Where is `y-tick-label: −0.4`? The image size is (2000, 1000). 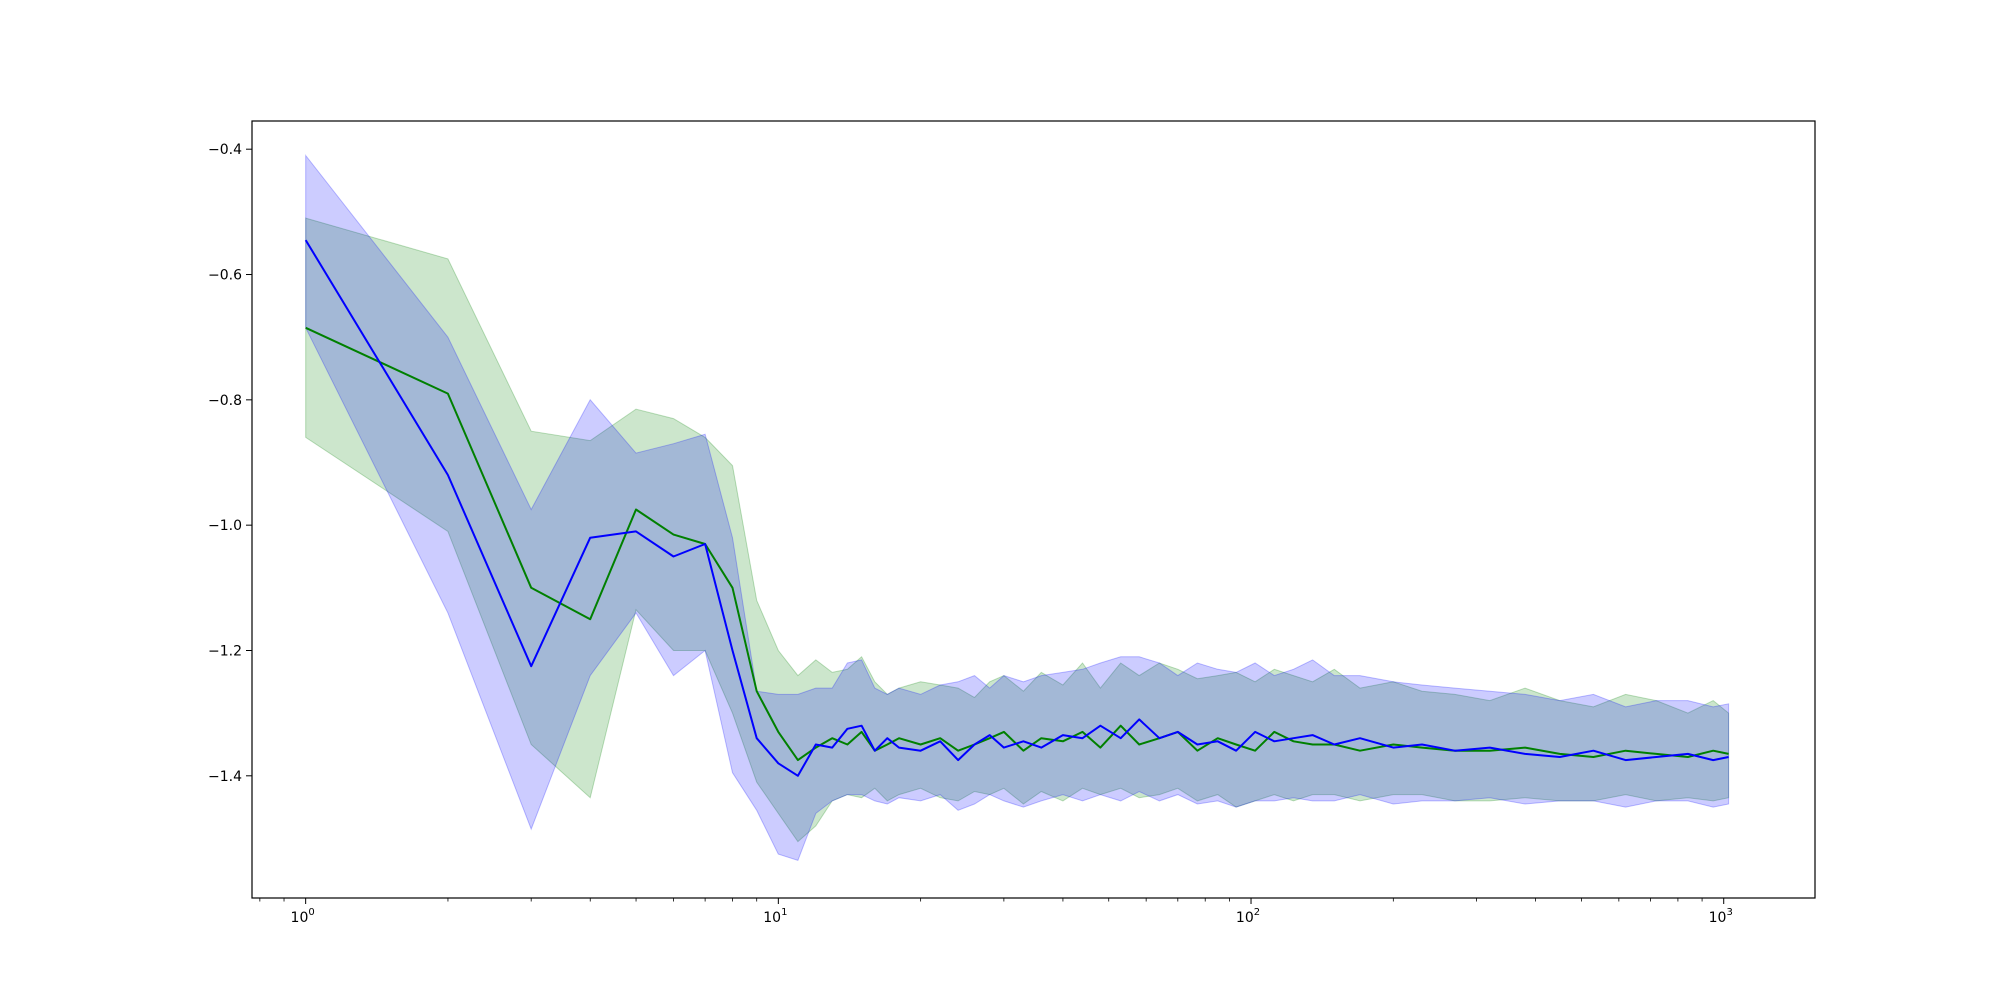
y-tick-label: −0.4 is located at coordinates (225, 150).